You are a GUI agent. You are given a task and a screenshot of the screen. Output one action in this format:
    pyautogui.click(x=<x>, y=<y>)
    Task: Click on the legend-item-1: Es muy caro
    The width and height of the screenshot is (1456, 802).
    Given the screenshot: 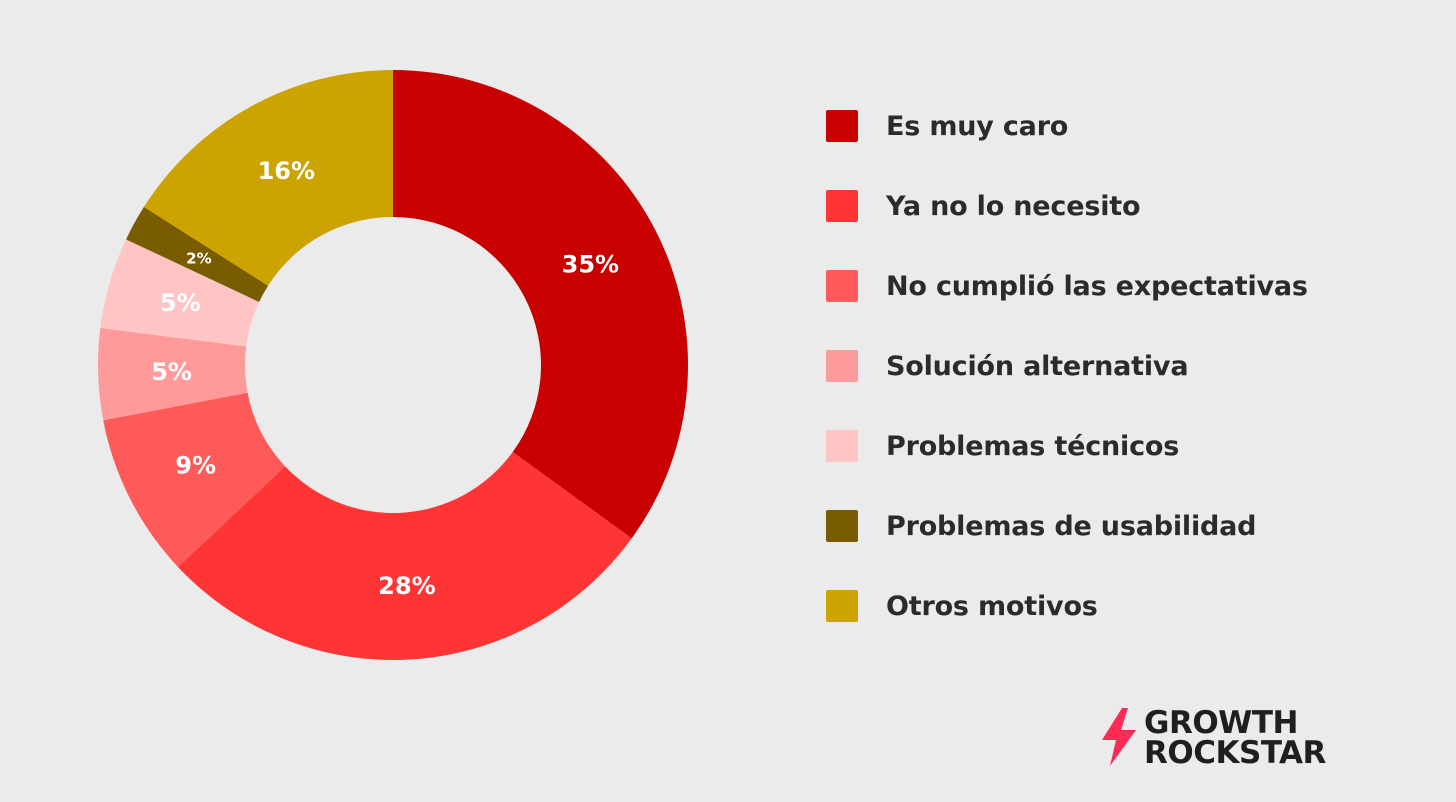 What is the action you would take?
    pyautogui.click(x=947, y=126)
    